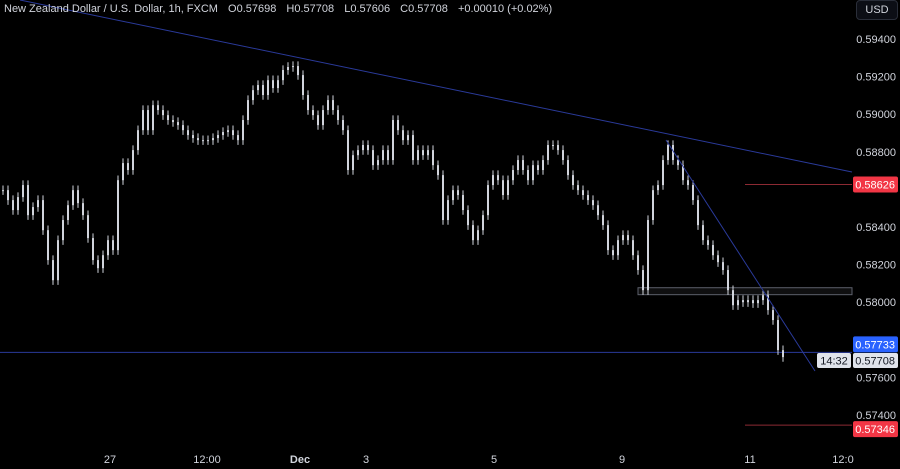 This screenshot has width=900, height=469. What do you see at coordinates (876, 78) in the screenshot?
I see `y-tick-label: 0.59200` at bounding box center [876, 78].